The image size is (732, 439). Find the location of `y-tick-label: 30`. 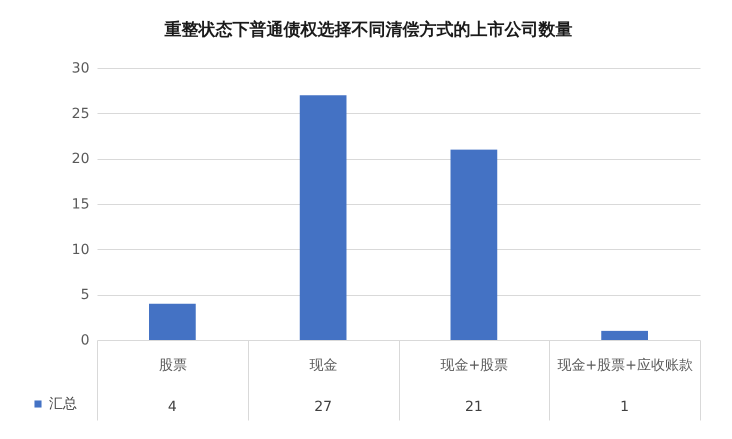

y-tick-label: 30 is located at coordinates (81, 68).